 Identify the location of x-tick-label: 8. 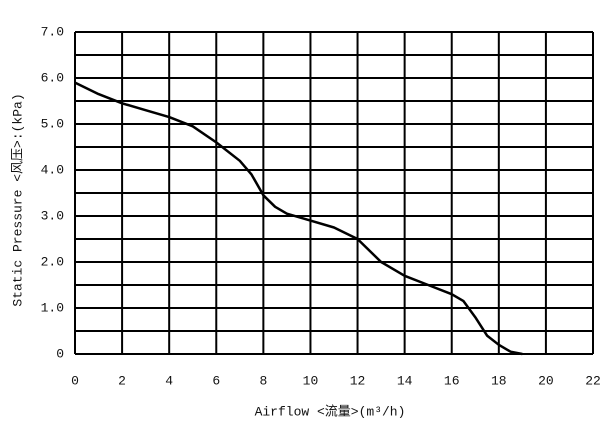
(263, 380).